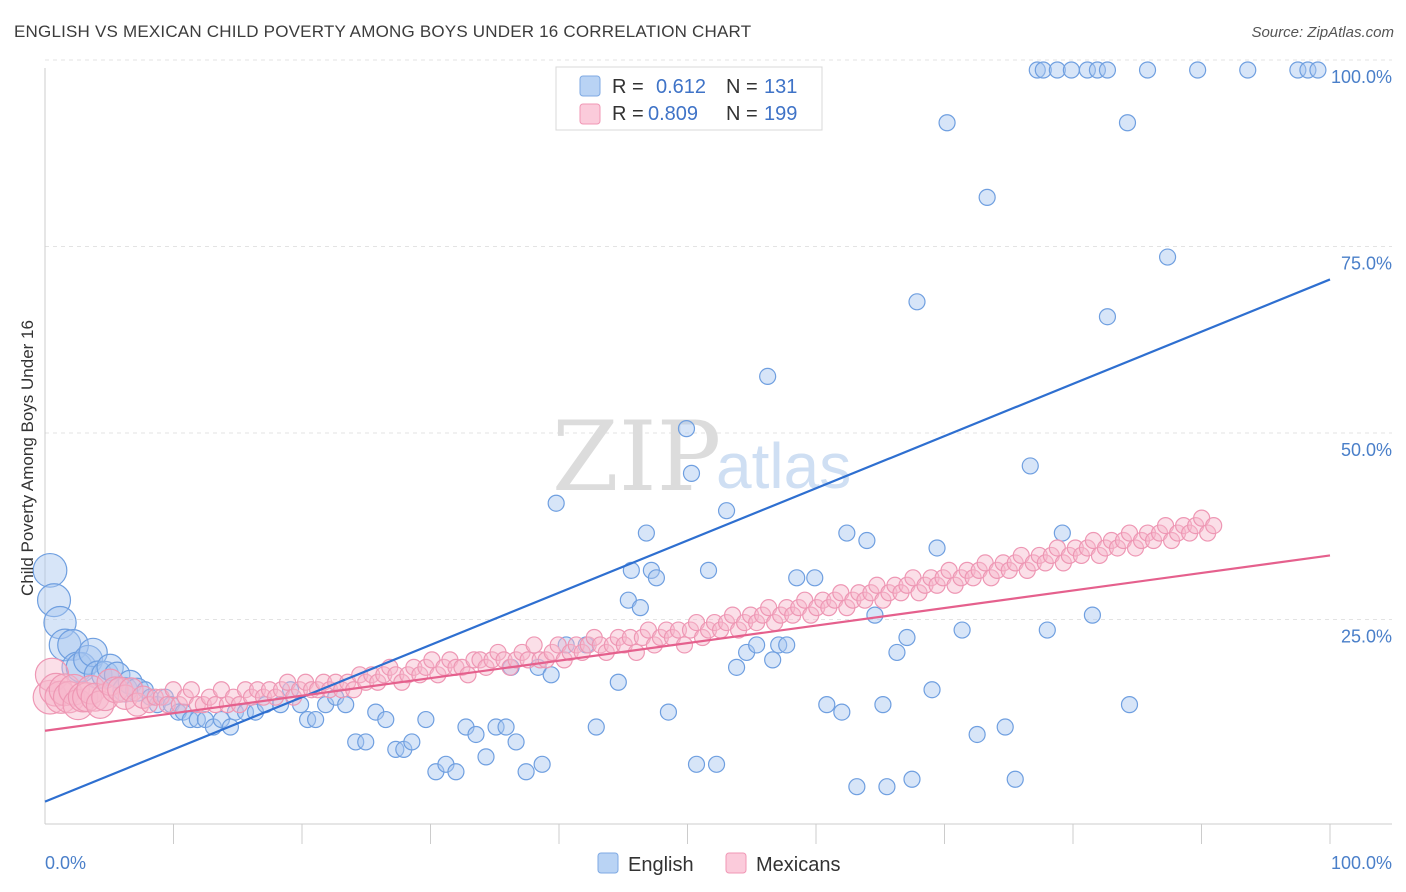 The height and width of the screenshot is (892, 1406). Describe the element at coordinates (590, 114) in the screenshot. I see `legend-swatch-mexicans` at that location.